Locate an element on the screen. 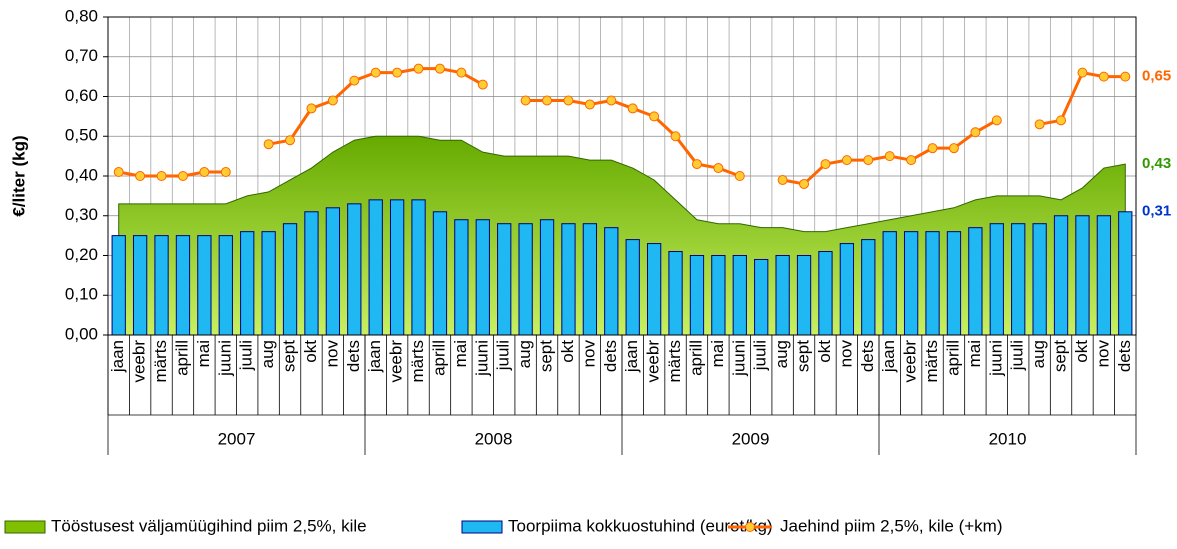 This screenshot has width=1177, height=549. legend-label: Toorpiima kokkuostuhind (eurot/kg) is located at coordinates (640, 525).